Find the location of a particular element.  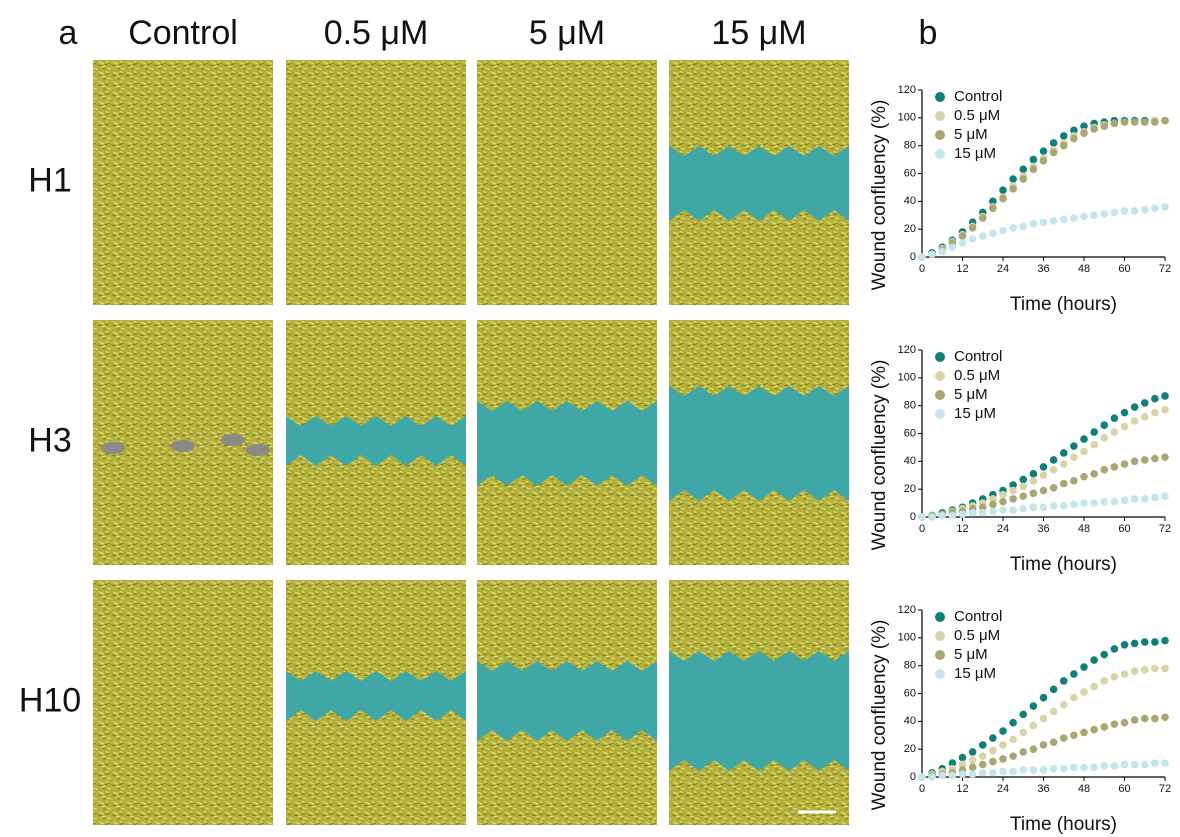

column-header: 0.5 μM is located at coordinates (376, 33).